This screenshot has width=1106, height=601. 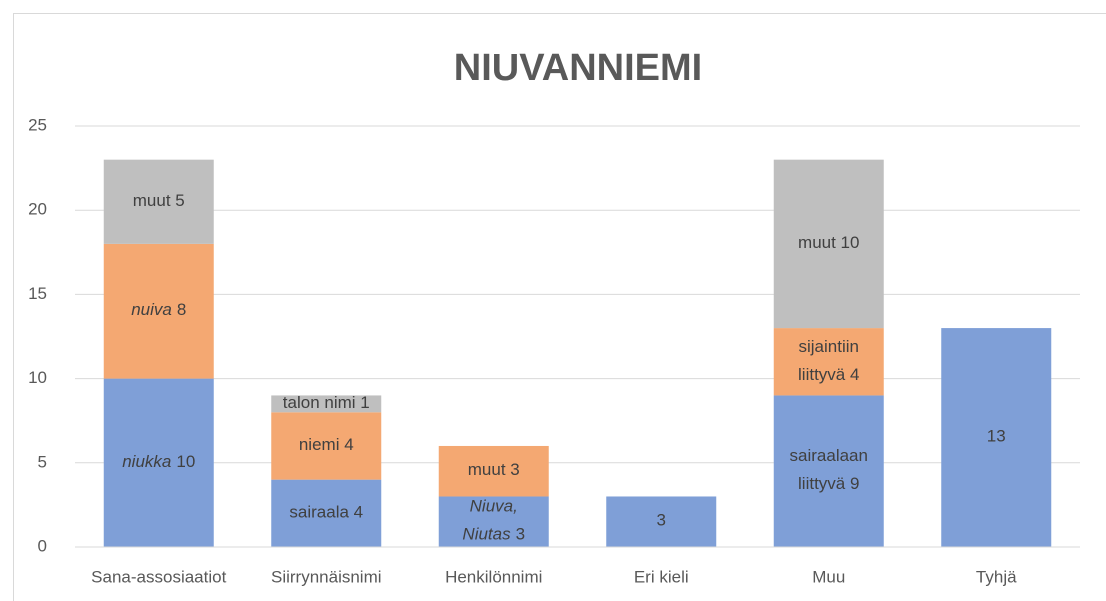 What do you see at coordinates (326, 576) in the screenshot?
I see `x-tick-label: Siirrynnäisnimi` at bounding box center [326, 576].